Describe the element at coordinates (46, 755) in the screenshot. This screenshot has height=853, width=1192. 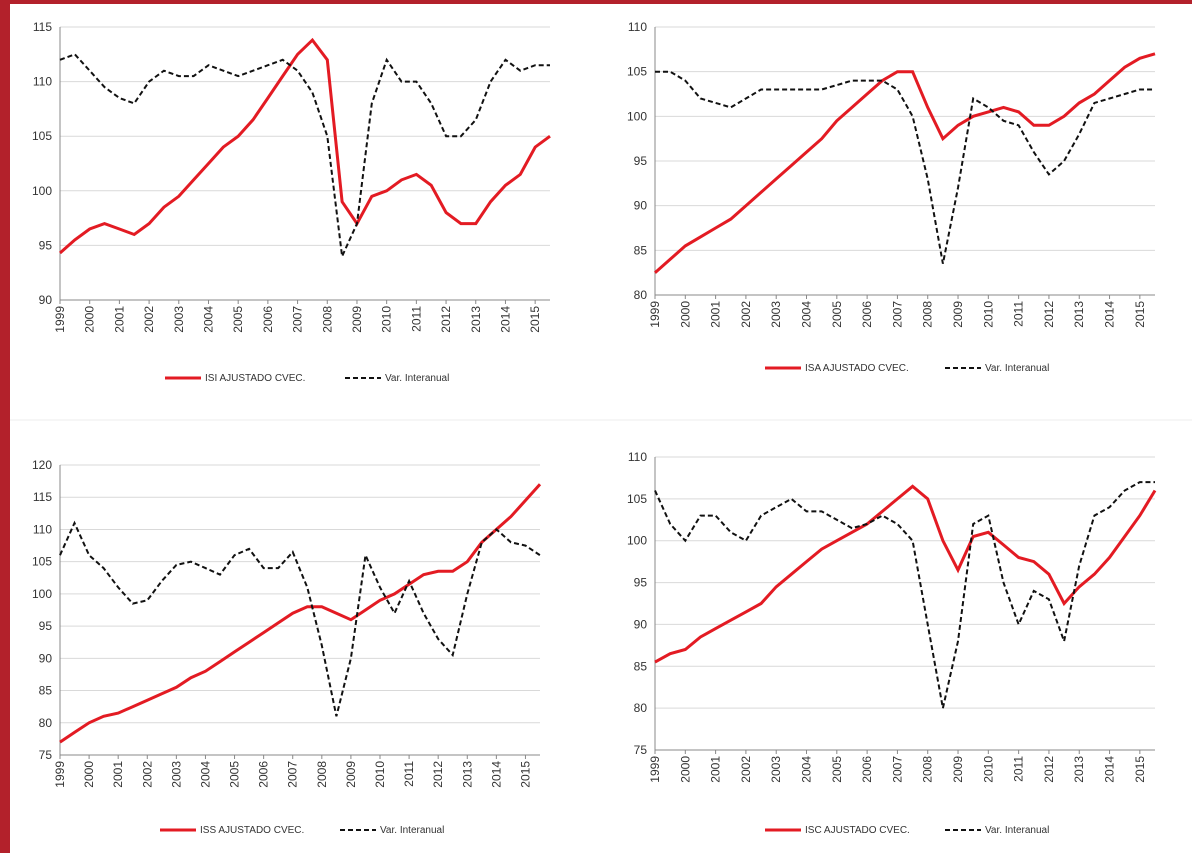
I see `y-tick-label: 75` at that location.